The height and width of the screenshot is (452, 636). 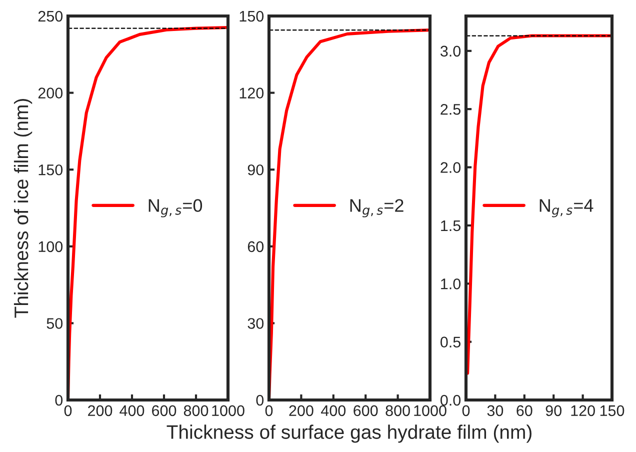 I want to click on y-tick-label: 100, so click(x=50, y=246).